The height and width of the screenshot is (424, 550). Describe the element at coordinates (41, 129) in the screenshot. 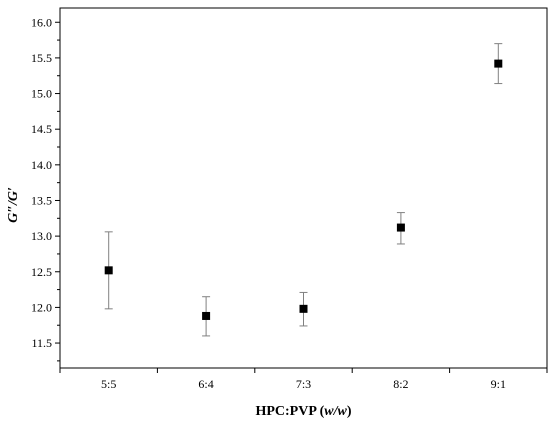

I see `y-tick-label: 14.5` at that location.